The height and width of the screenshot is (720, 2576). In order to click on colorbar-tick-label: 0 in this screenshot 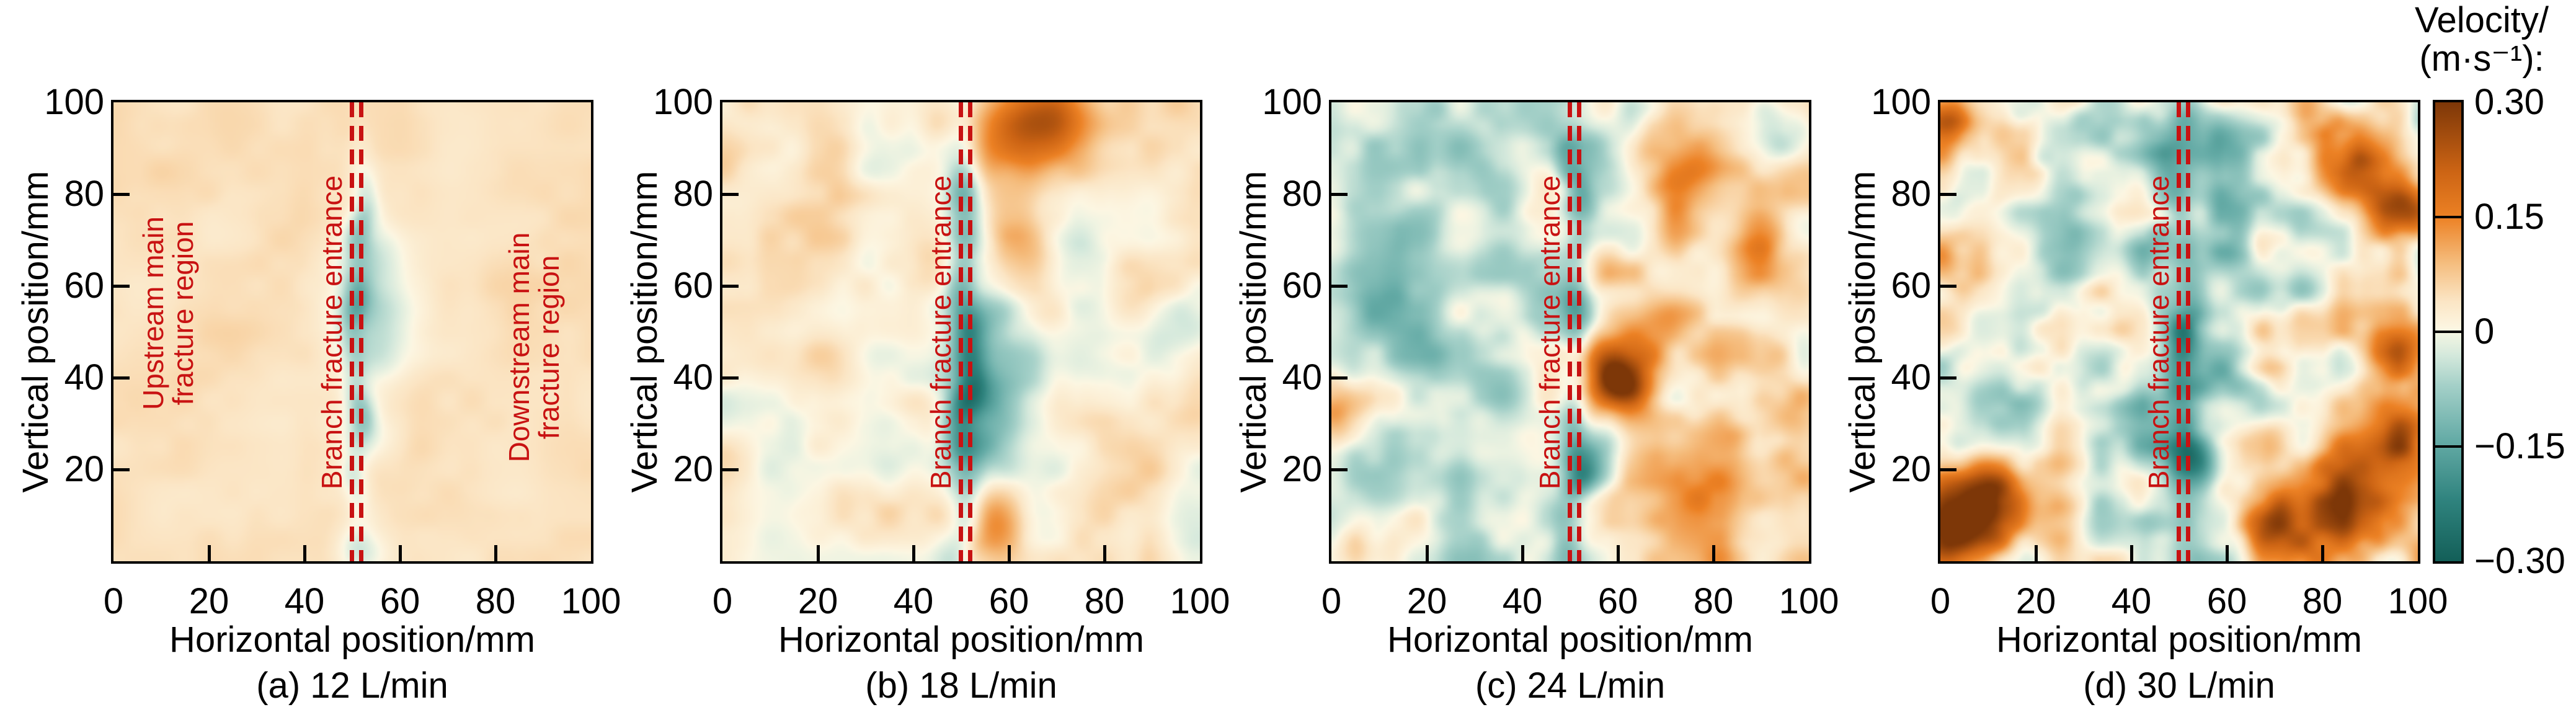, I will do `click(2484, 331)`.